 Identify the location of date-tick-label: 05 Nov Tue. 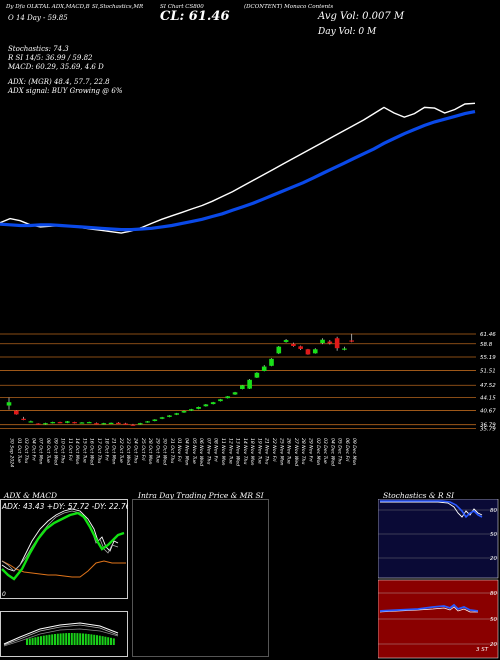
(194, 451).